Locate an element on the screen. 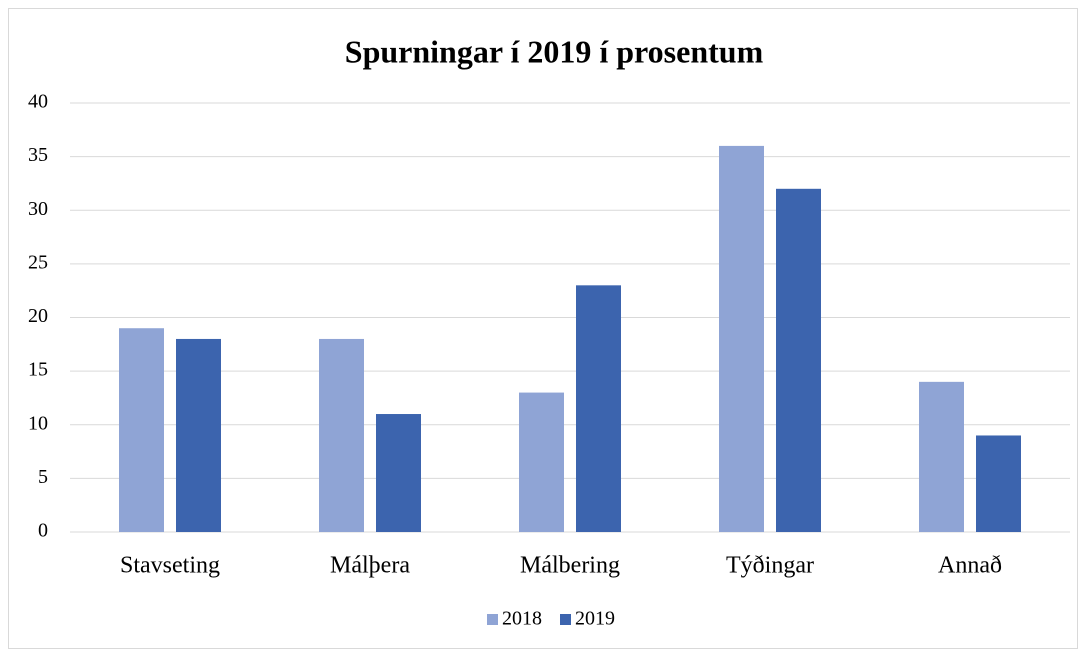 This screenshot has width=1086, height=650. y-tick-label: 40 is located at coordinates (38, 102).